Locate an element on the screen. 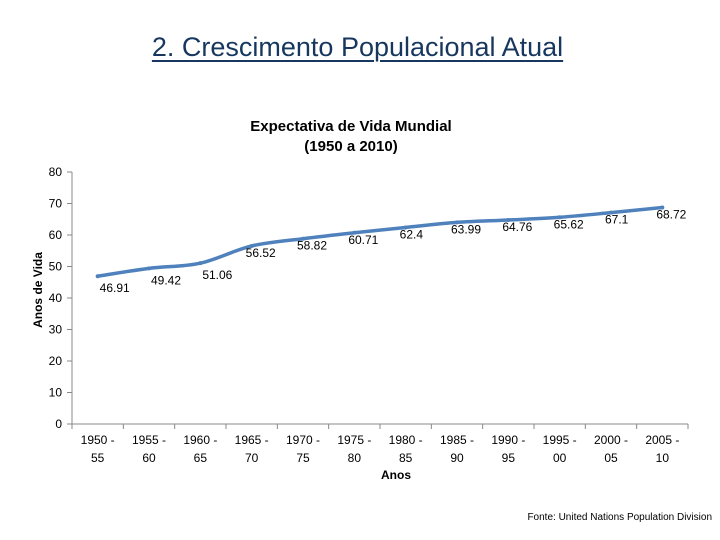 This screenshot has height=540, width=720. series-line is located at coordinates (380, 241).